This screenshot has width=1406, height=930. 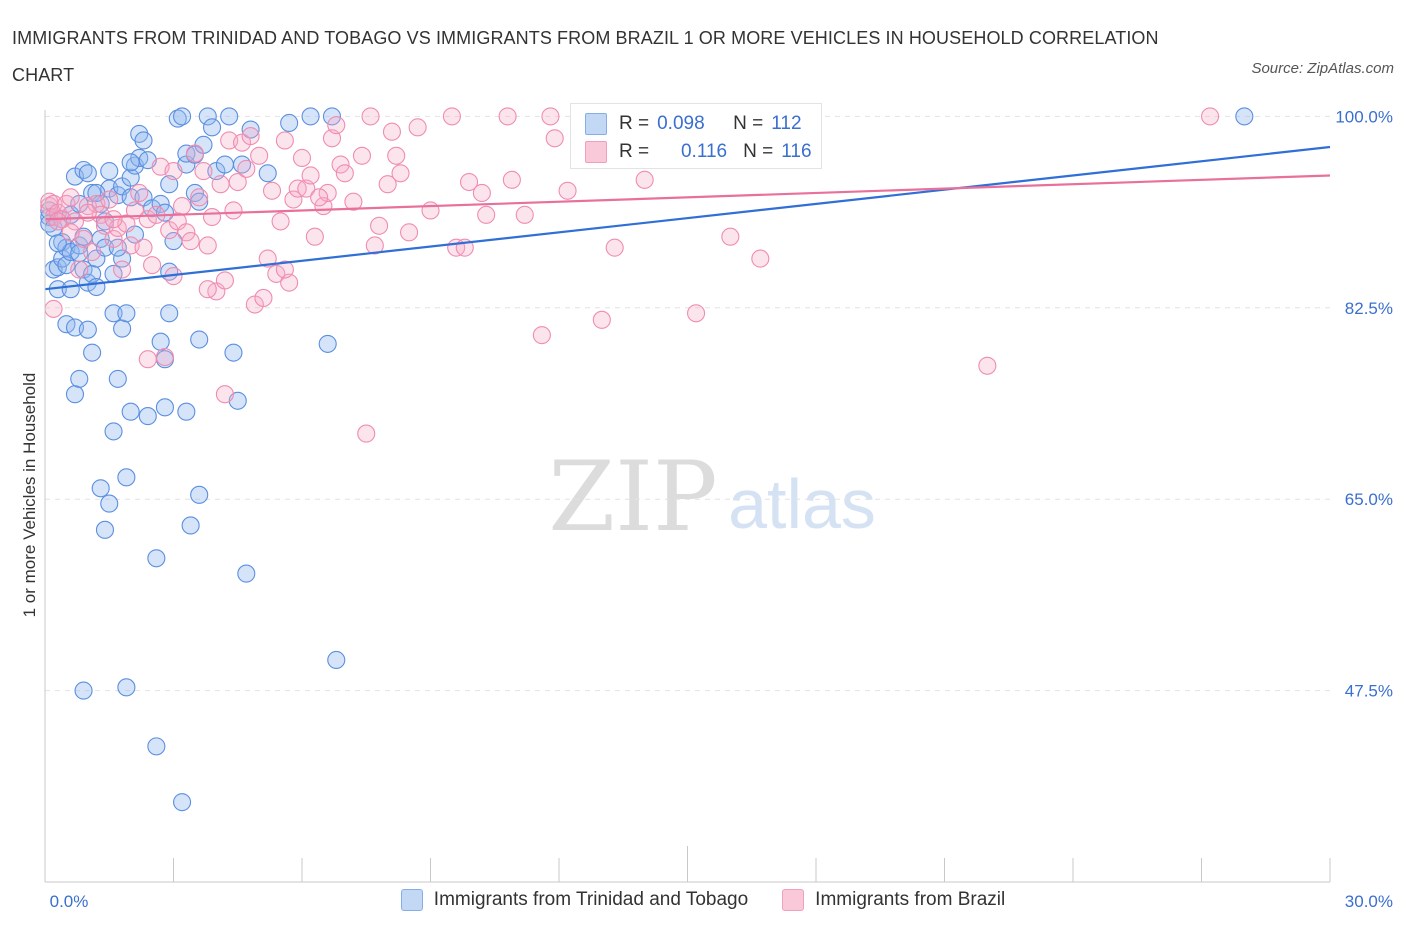 I want to click on stats-legend: R = 0.098 N = 112 R = 0.116 N = 116, so click(x=696, y=136).